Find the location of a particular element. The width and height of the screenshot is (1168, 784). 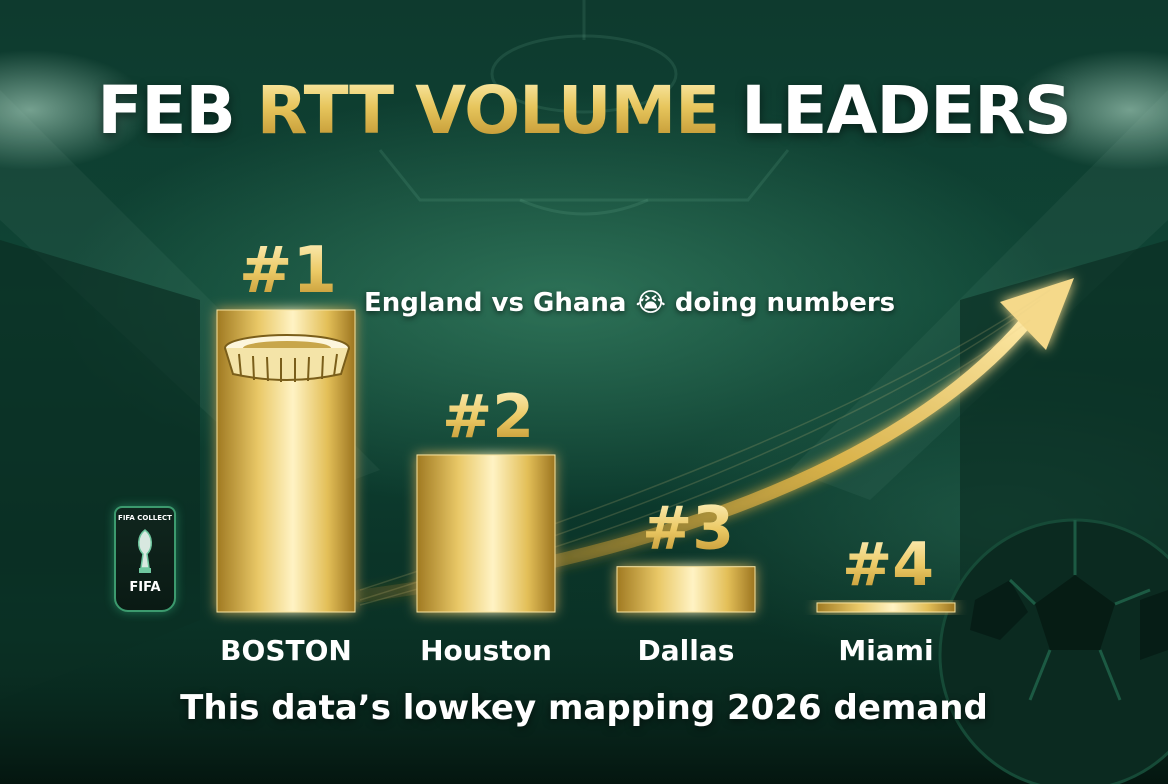

badge-bottom-text: FIFA is located at coordinates (145, 587).